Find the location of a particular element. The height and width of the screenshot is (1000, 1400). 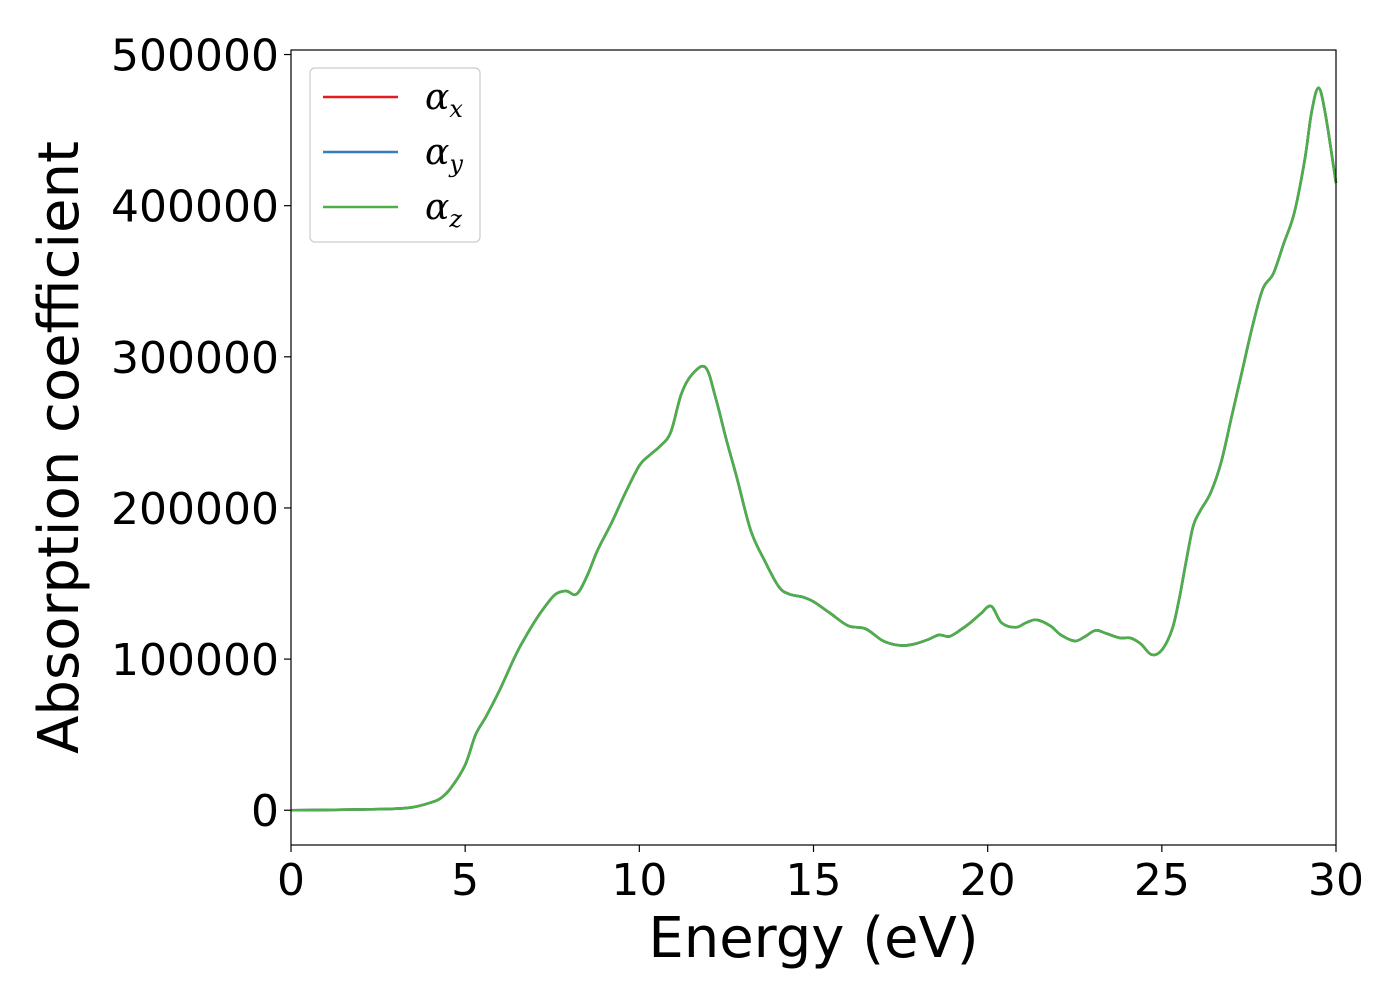

legend-box is located at coordinates (395, 155).